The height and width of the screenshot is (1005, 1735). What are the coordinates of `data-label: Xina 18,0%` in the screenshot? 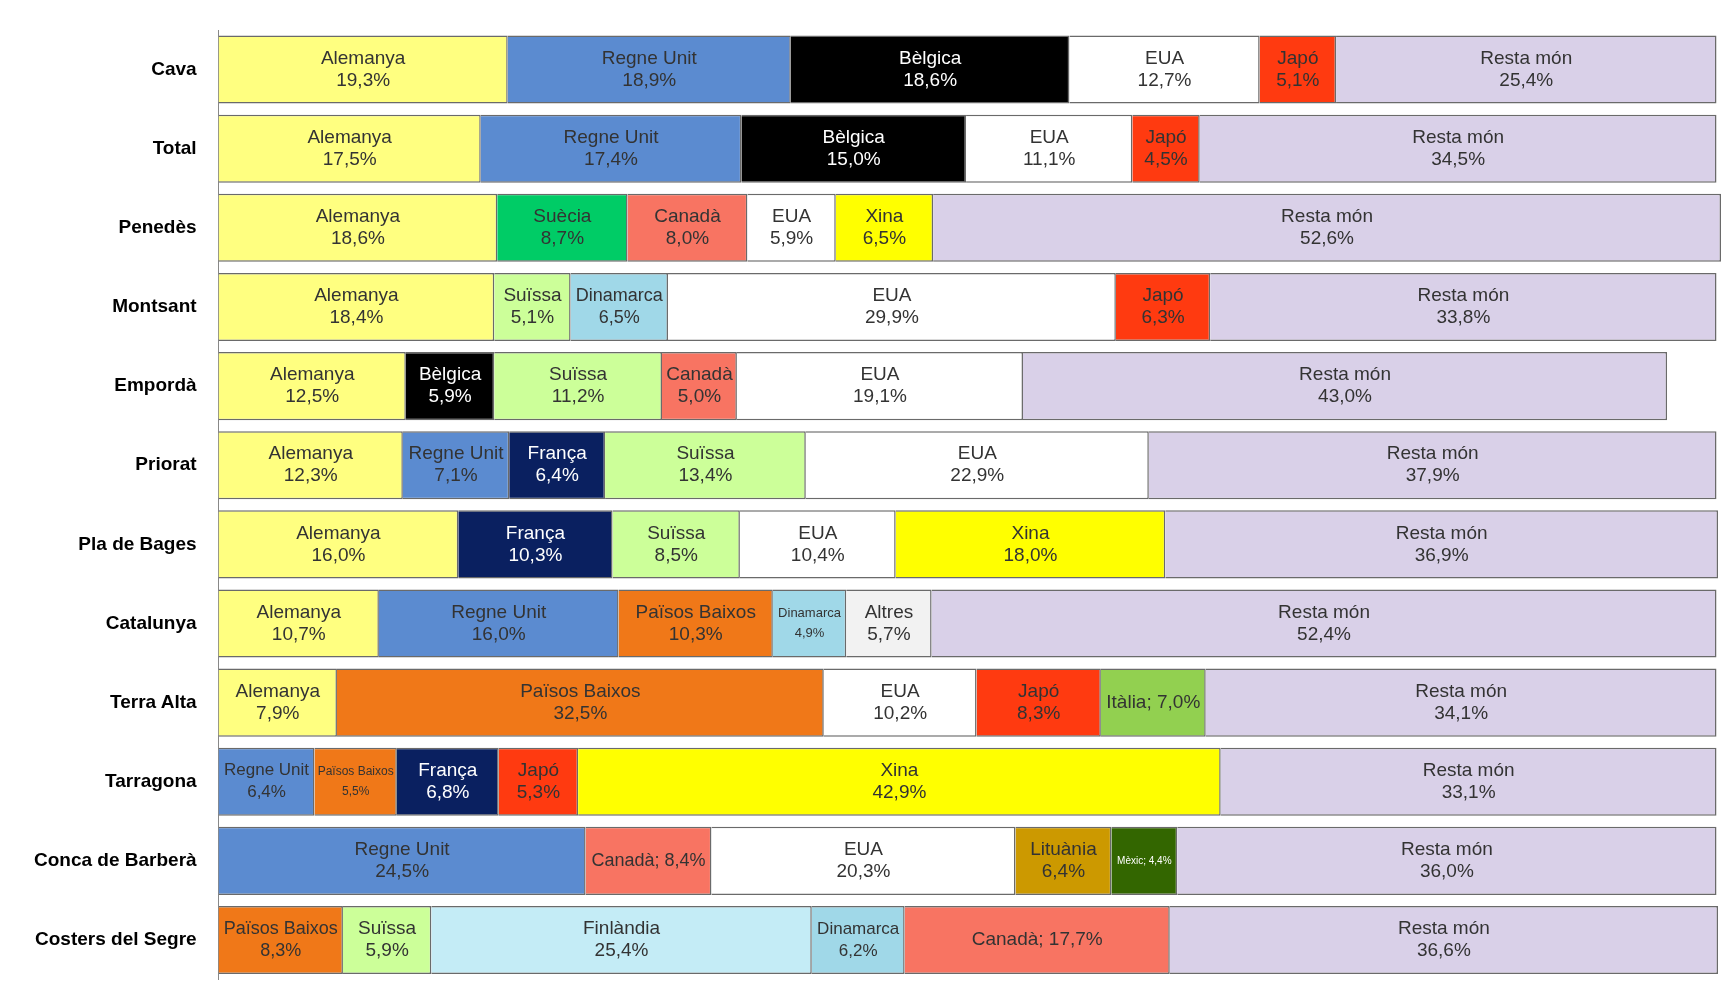 It's located at (1030, 543).